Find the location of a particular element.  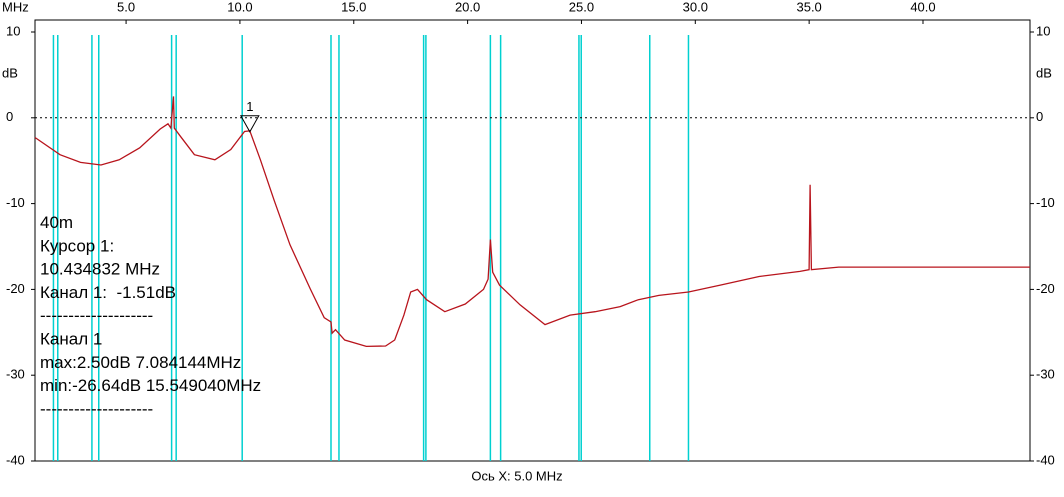

info-line: Канал 1: -1.51dB is located at coordinates (108, 292).